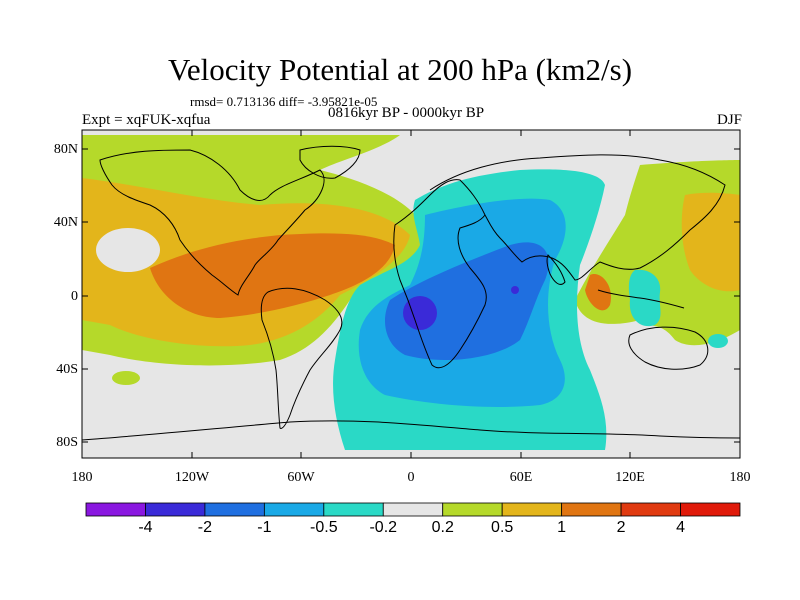 This screenshot has width=800, height=600. Describe the element at coordinates (556, 269) in the screenshot. I see `coastline-india` at that location.